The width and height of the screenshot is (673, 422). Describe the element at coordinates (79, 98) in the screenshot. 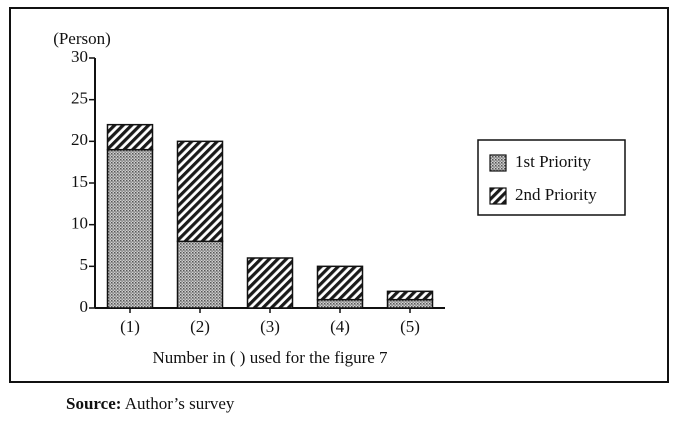

I see `y-tick-label: 25` at that location.